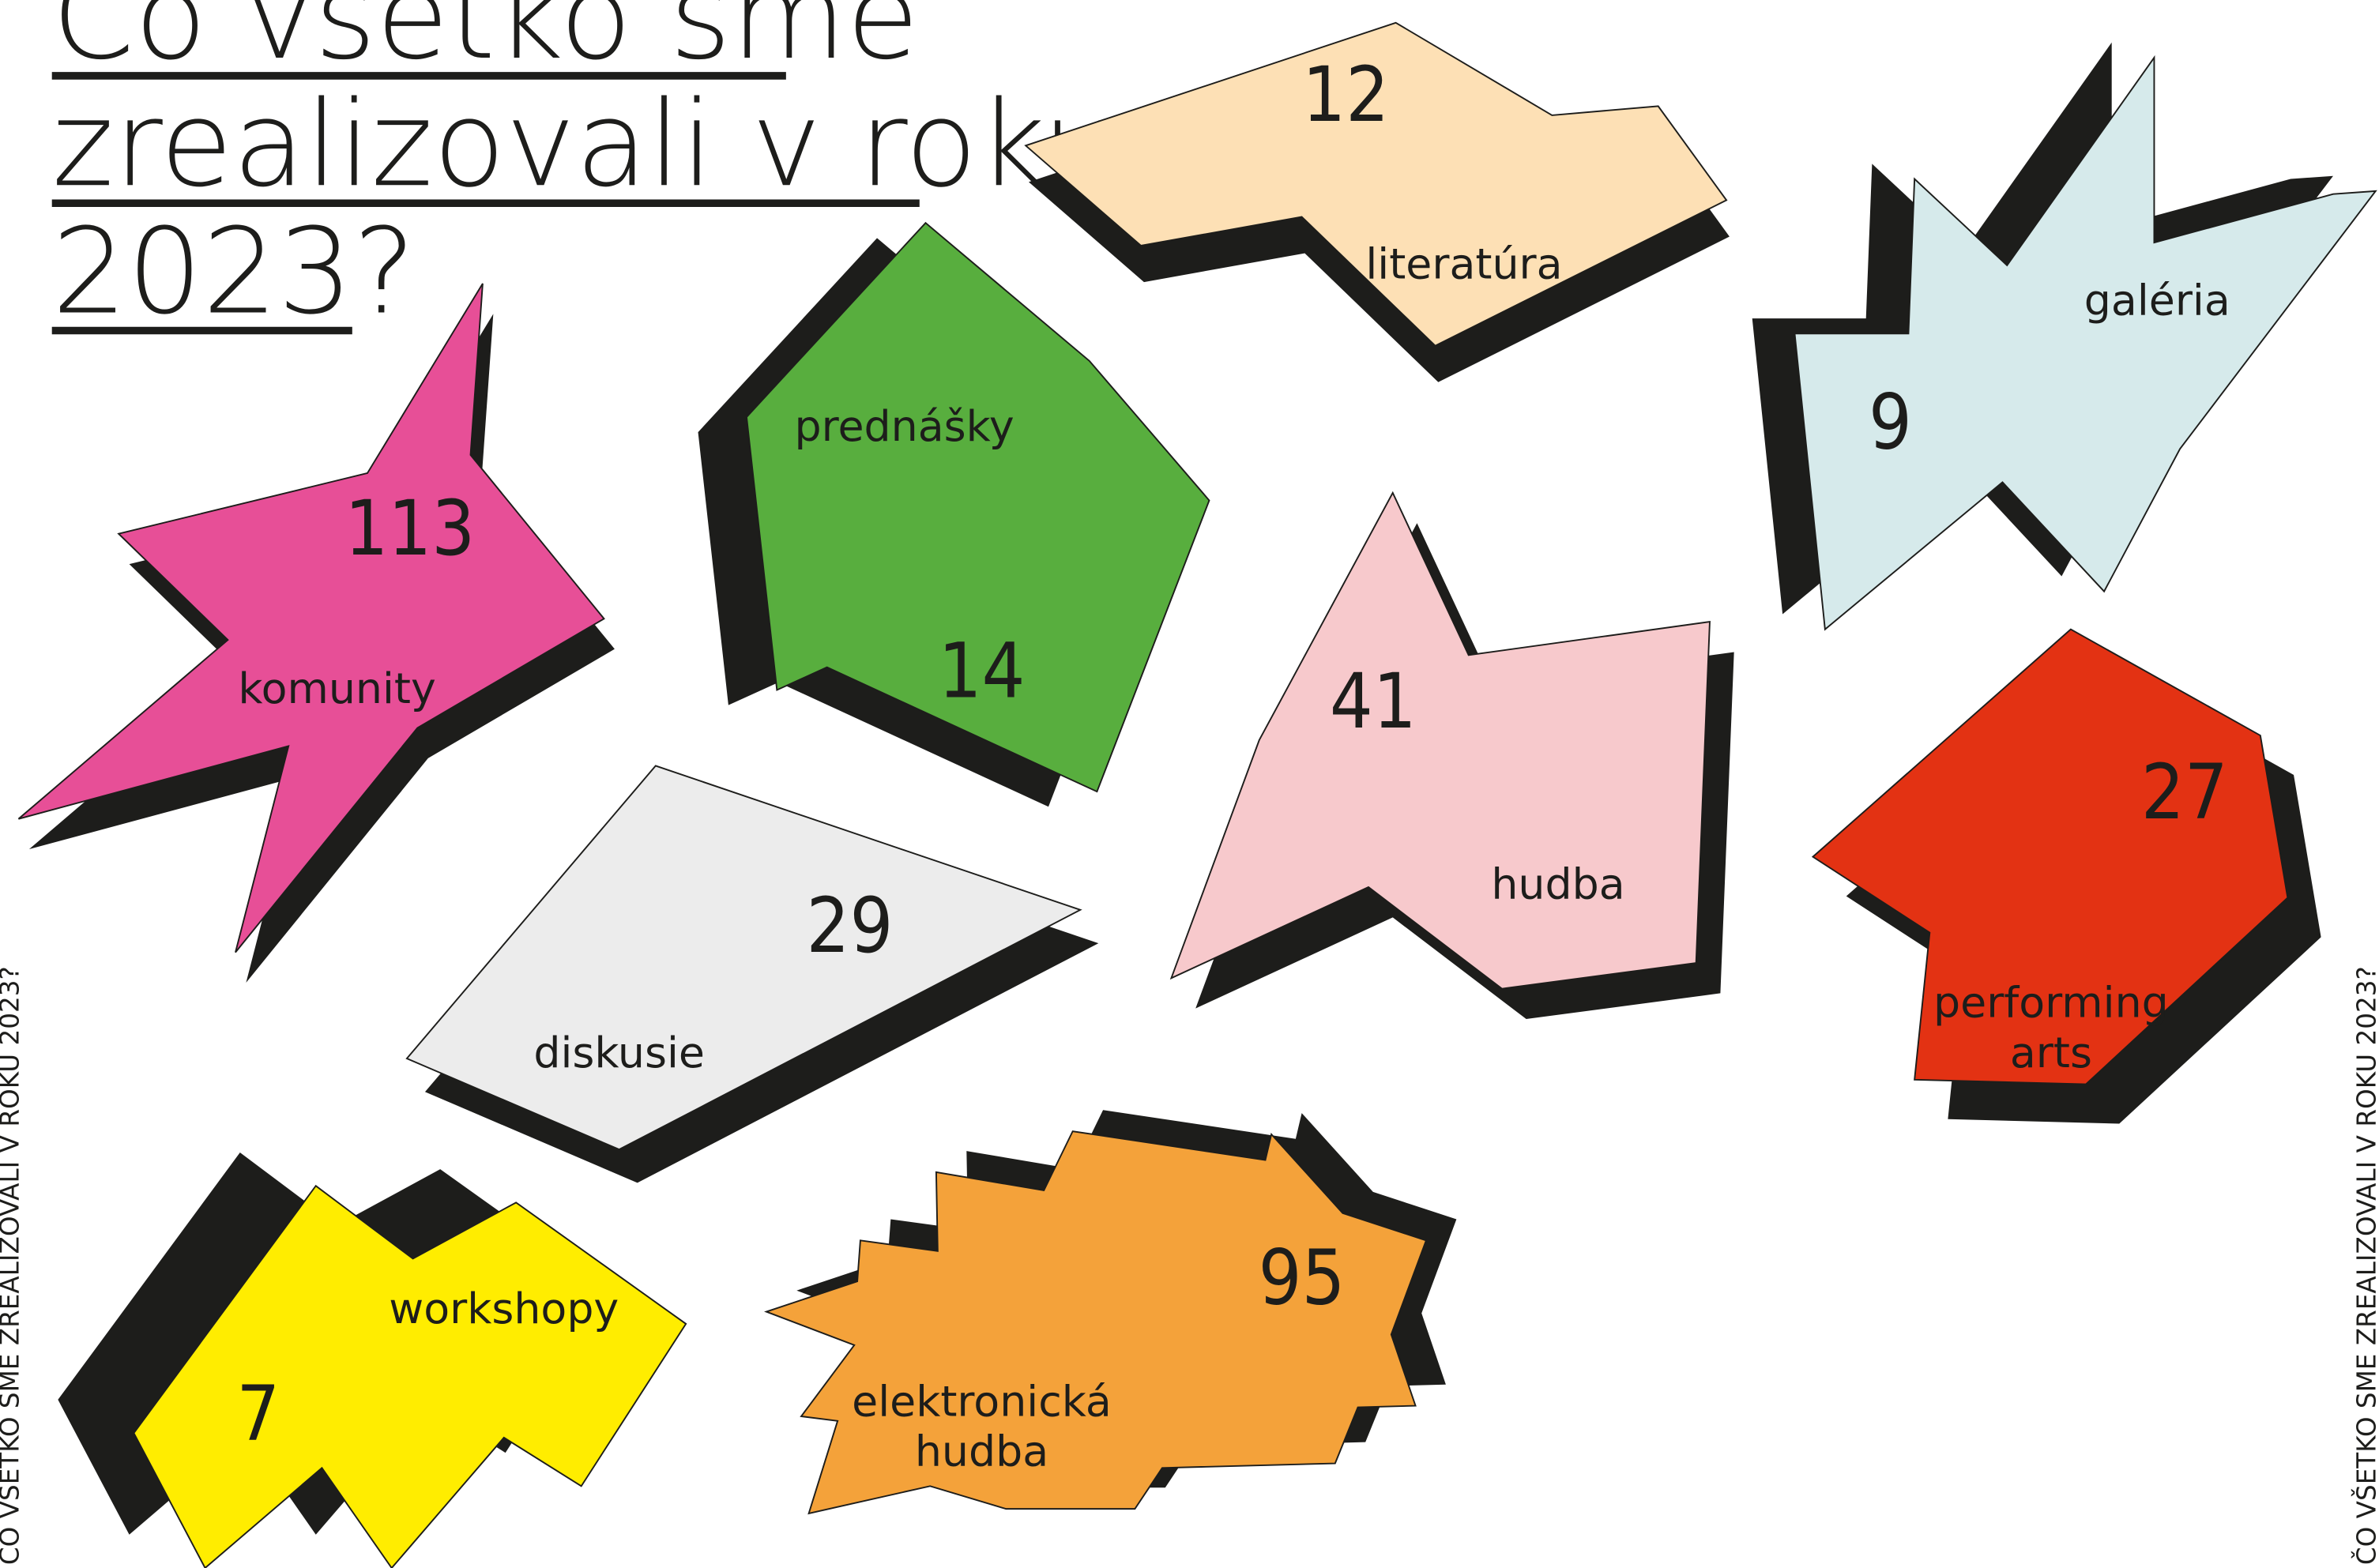  I want to click on title-line: 2023?, so click(234, 271).